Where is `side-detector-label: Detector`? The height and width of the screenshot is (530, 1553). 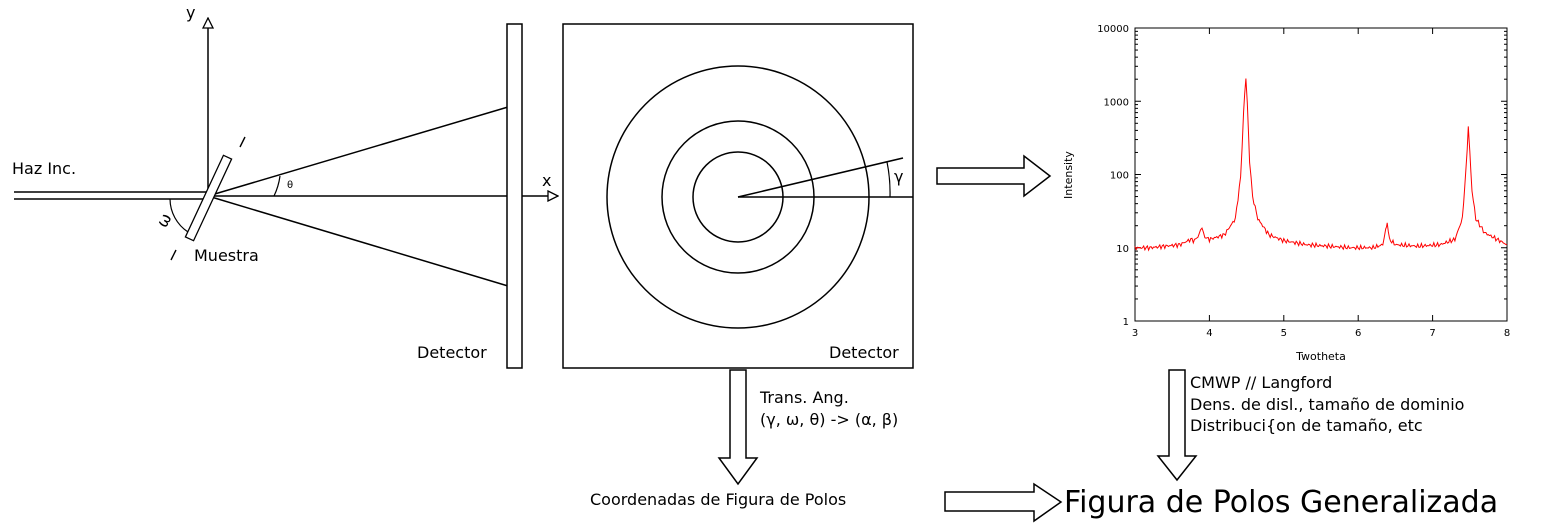
side-detector-label: Detector is located at coordinates (452, 352).